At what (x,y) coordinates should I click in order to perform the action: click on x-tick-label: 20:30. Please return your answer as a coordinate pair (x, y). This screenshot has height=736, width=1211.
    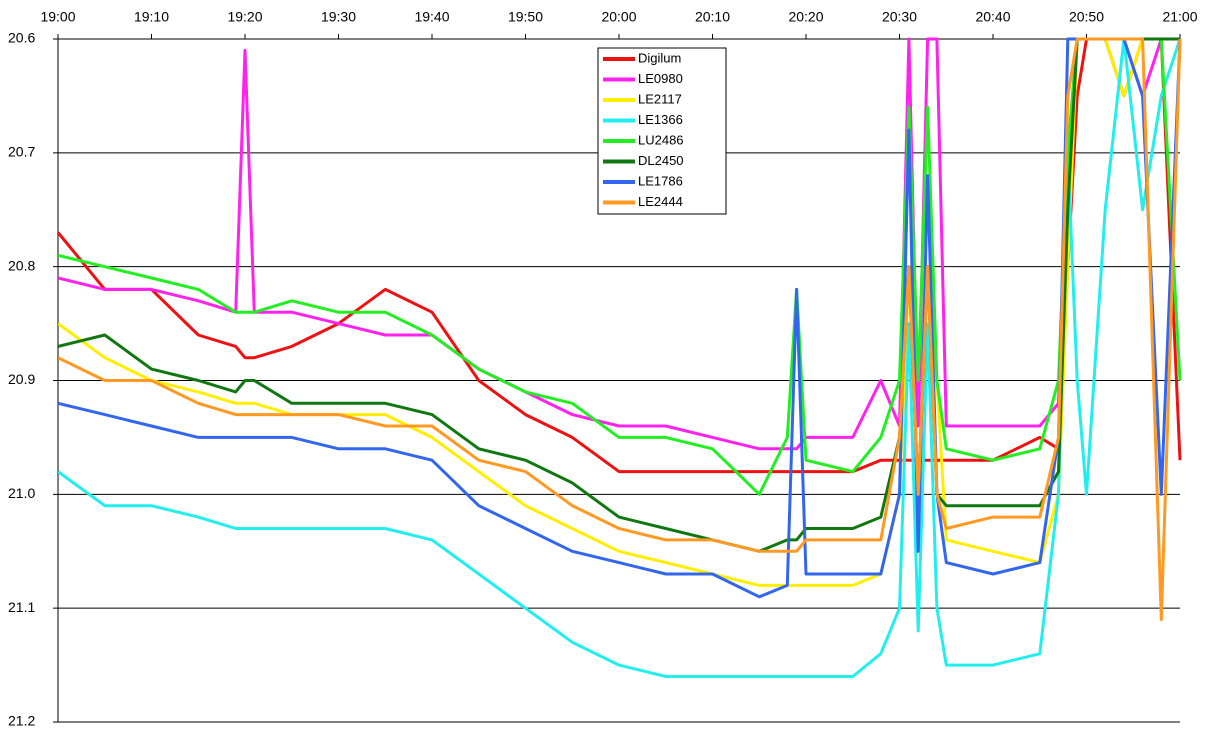
    Looking at the image, I should click on (899, 17).